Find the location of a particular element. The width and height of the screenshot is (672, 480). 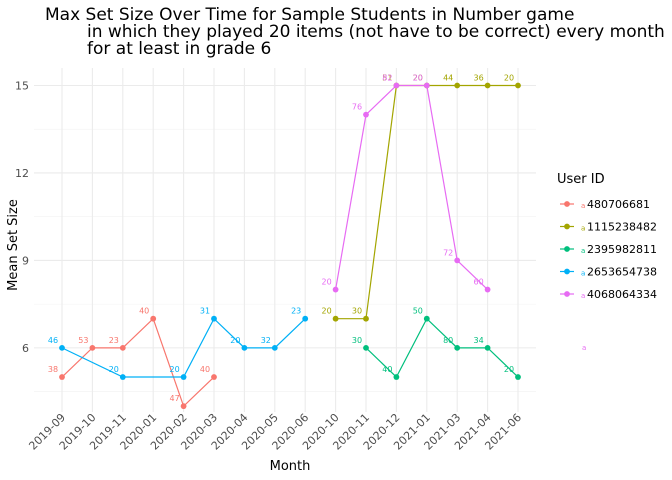

legend-label: 2653654738 is located at coordinates (622, 272).